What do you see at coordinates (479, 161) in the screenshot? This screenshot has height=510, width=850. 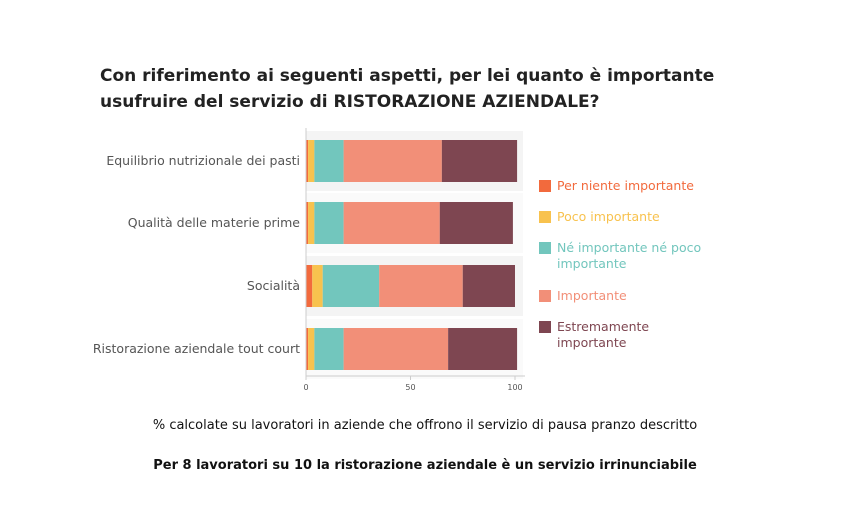 I see `bar-equilibrio-nutrizionale-dei-pasti-estremamente-importante` at bounding box center [479, 161].